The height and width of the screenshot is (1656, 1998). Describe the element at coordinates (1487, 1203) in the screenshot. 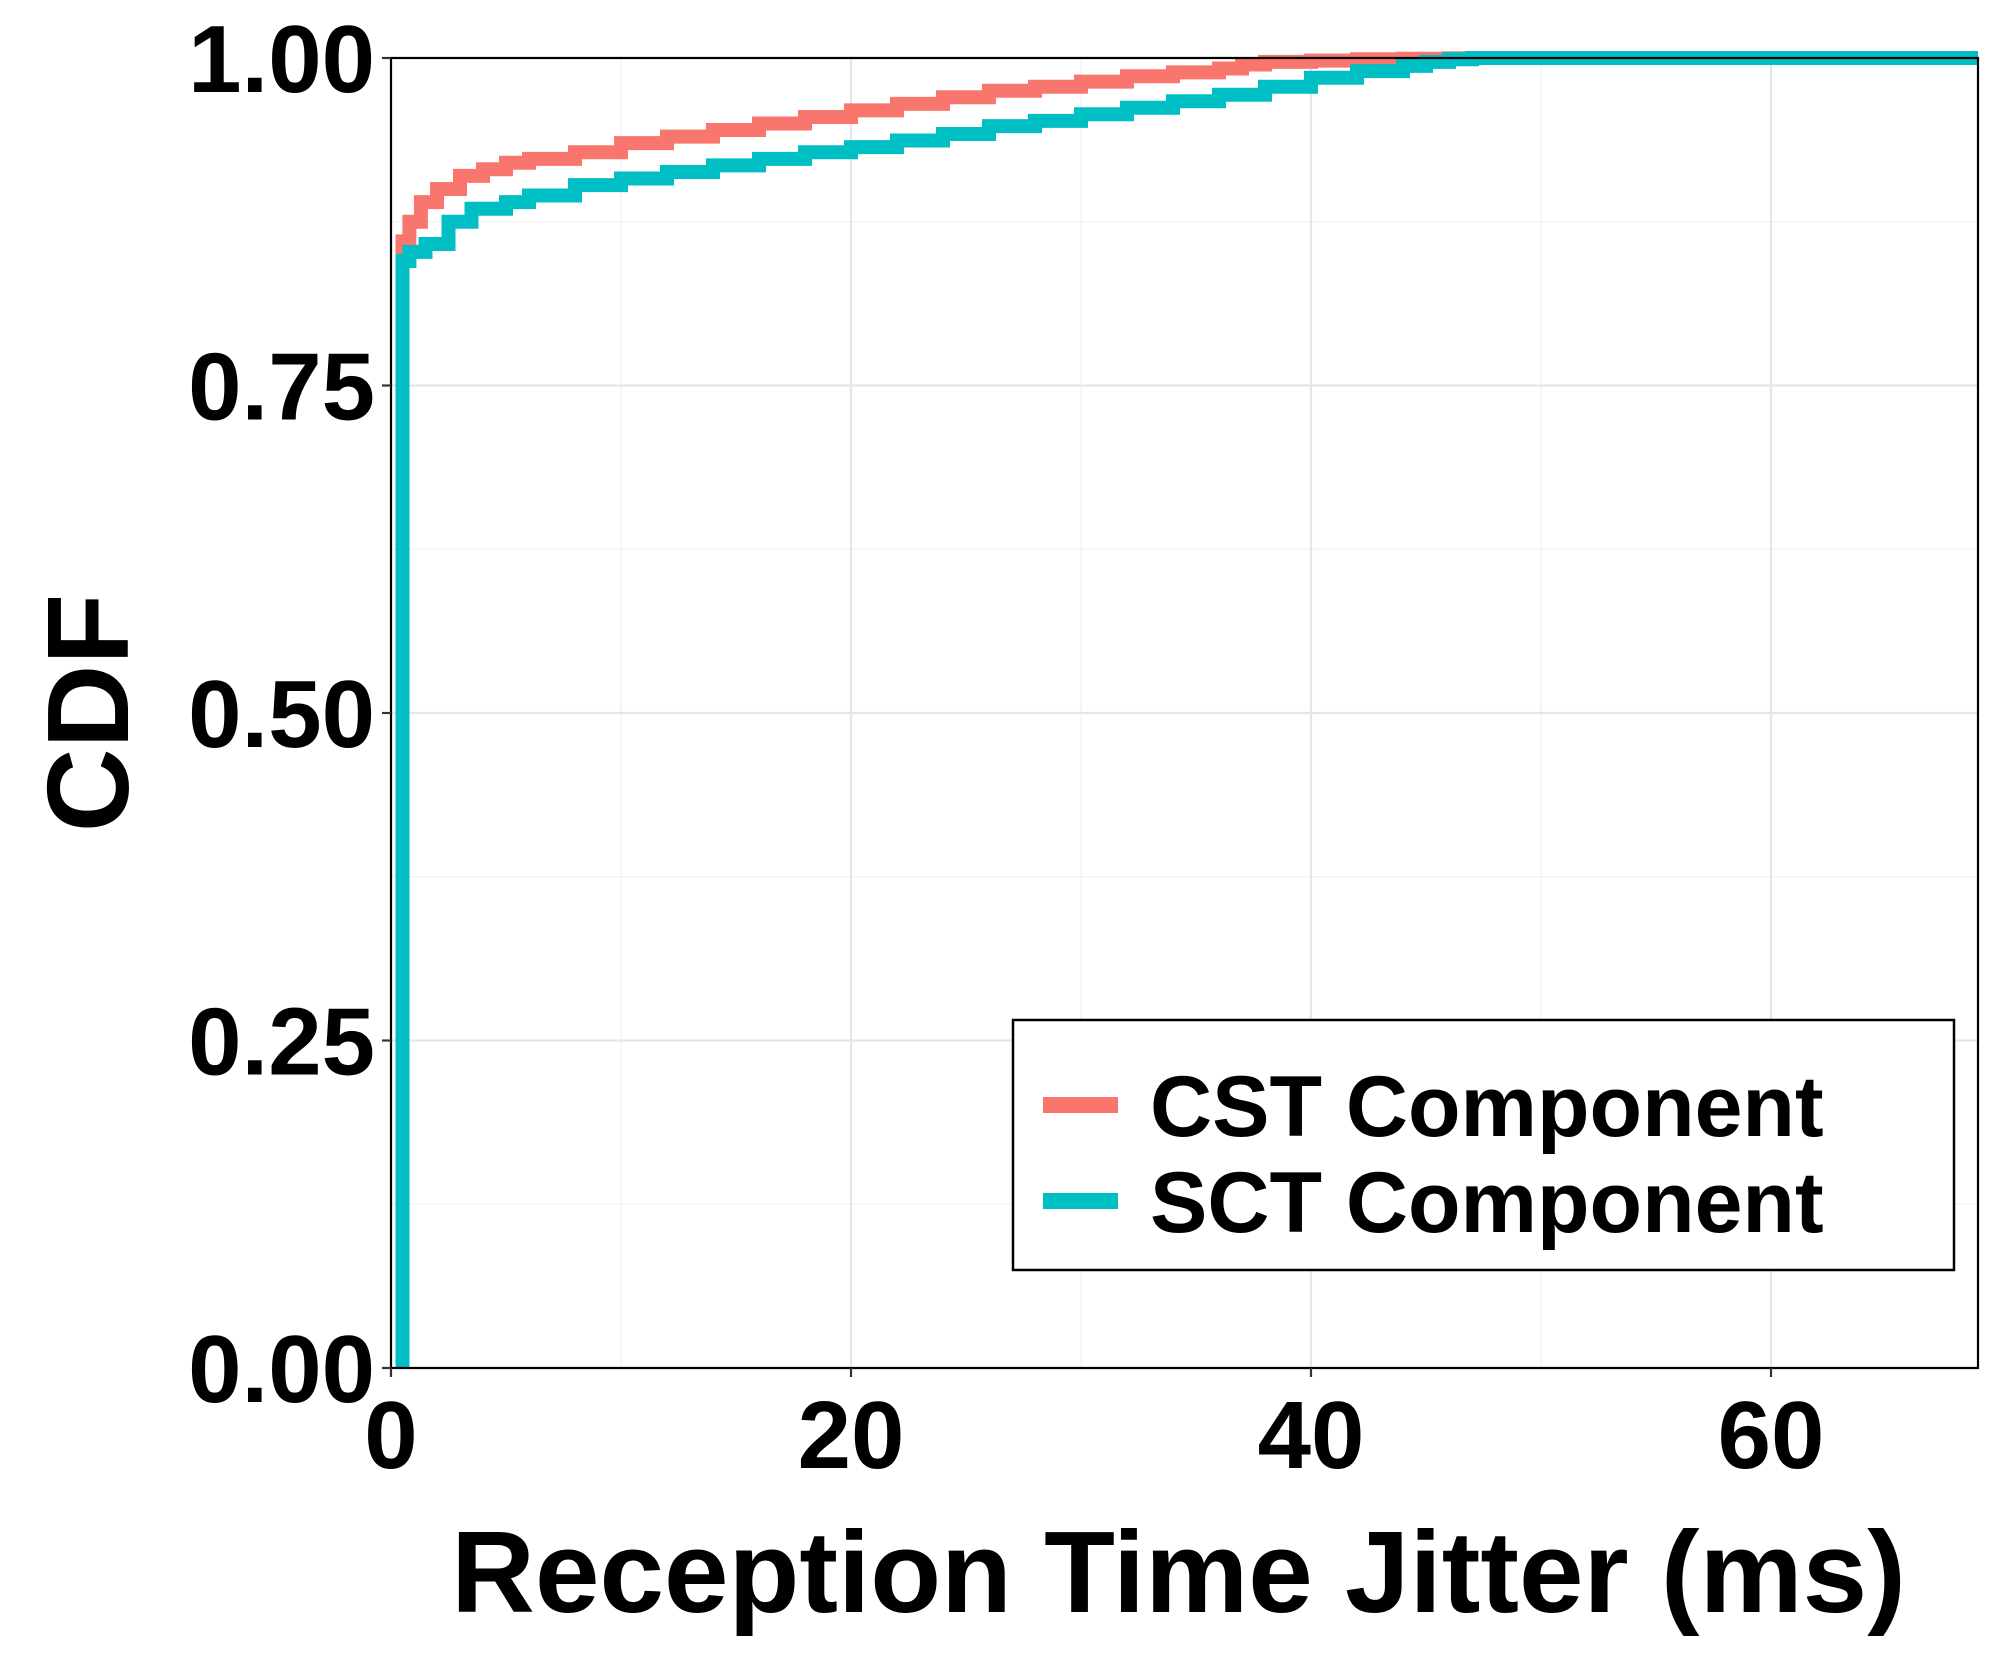

I see `legend-label-sct: SCT Component` at that location.